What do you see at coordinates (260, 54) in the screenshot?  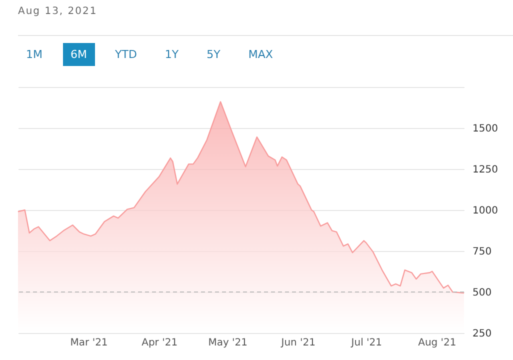 I see `text: MAX` at bounding box center [260, 54].